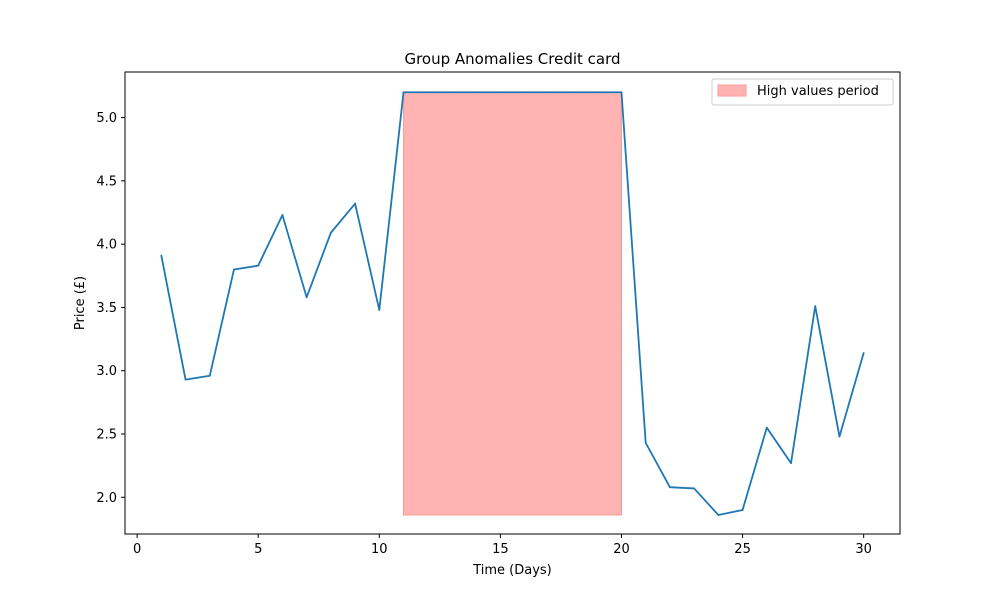 The image size is (1000, 604). What do you see at coordinates (500, 549) in the screenshot?
I see `x-tick-label: 15` at bounding box center [500, 549].